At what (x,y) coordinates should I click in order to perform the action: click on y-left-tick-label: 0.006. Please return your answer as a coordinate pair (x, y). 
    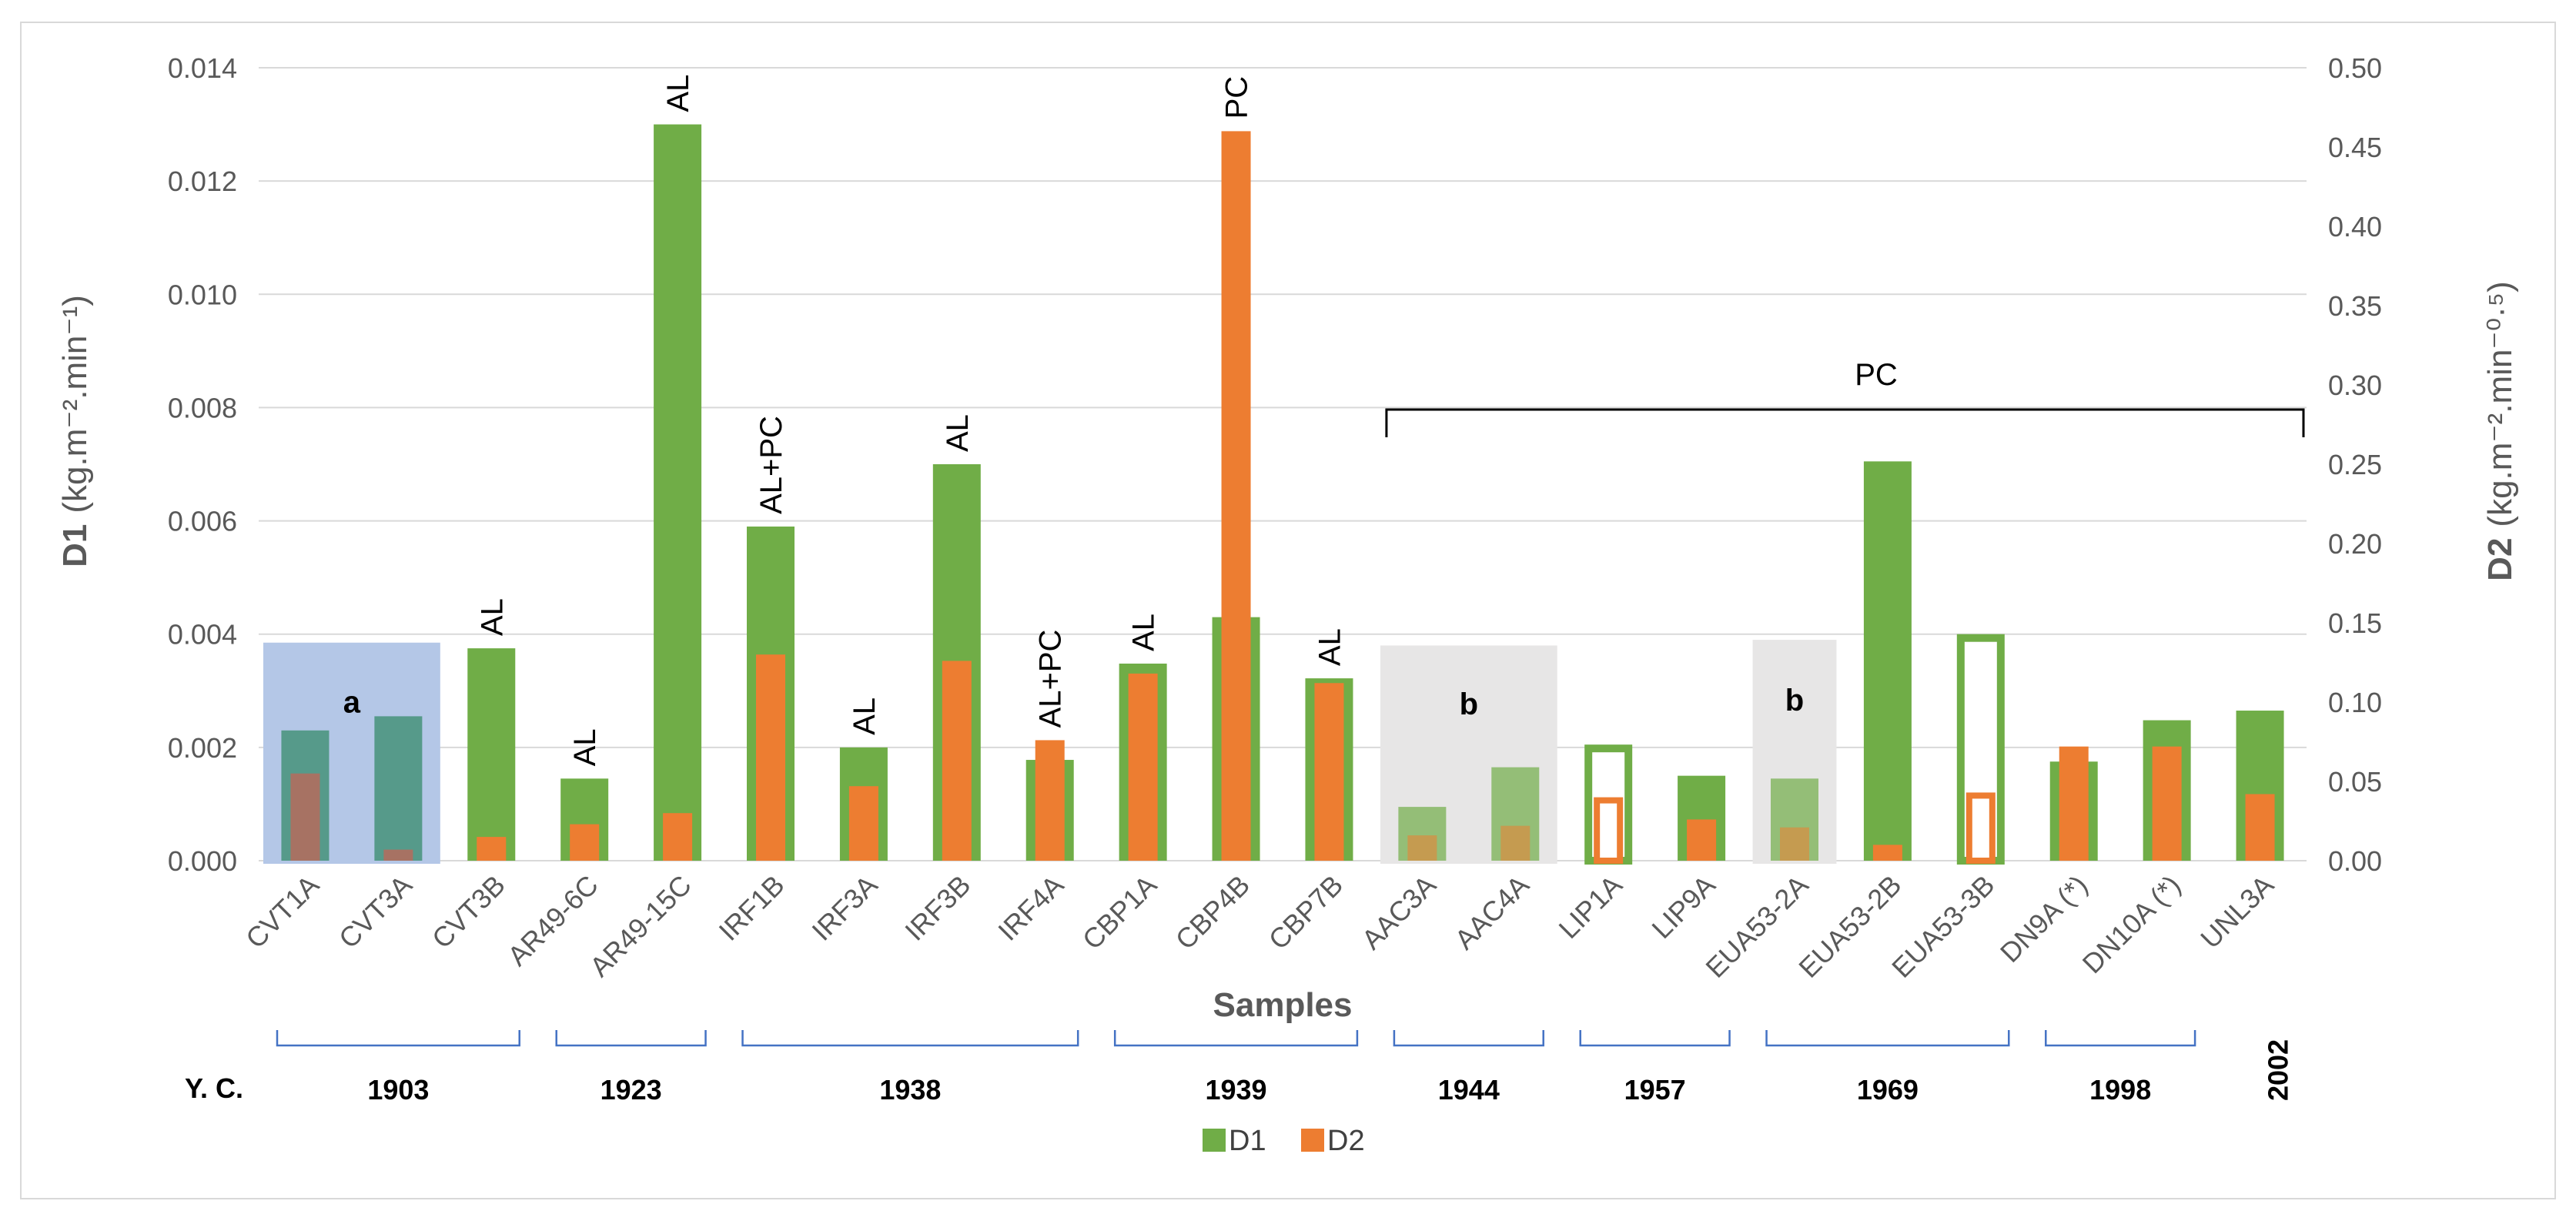
    Looking at the image, I should click on (203, 521).